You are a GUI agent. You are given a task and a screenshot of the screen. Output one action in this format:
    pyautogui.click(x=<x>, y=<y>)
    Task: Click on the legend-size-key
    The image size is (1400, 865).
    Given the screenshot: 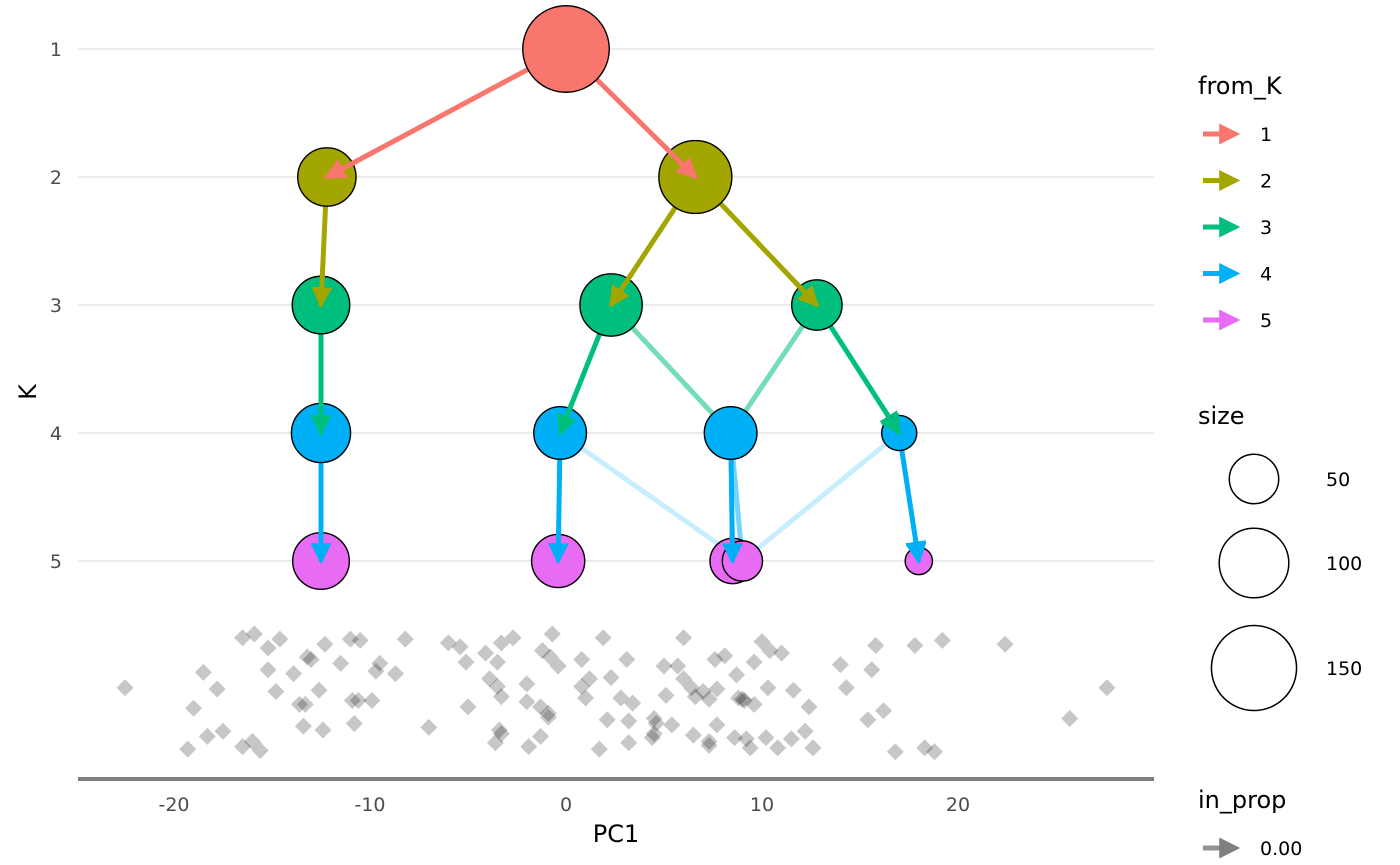 What is the action you would take?
    pyautogui.click(x=1254, y=668)
    